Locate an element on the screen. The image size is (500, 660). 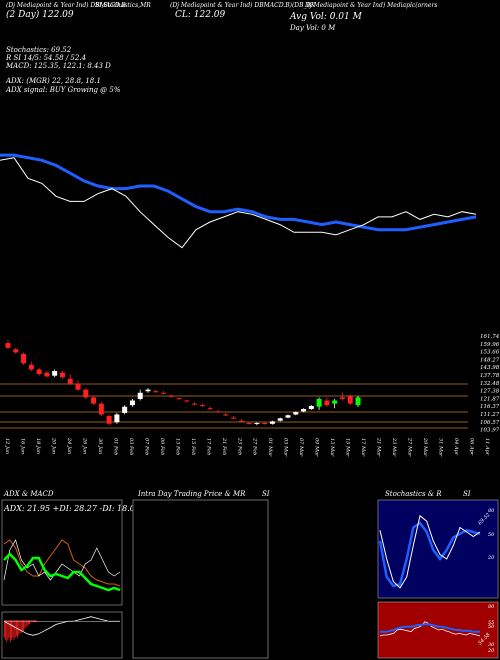
date-tick-label: 16 Jan is located at coordinates (22, 446).